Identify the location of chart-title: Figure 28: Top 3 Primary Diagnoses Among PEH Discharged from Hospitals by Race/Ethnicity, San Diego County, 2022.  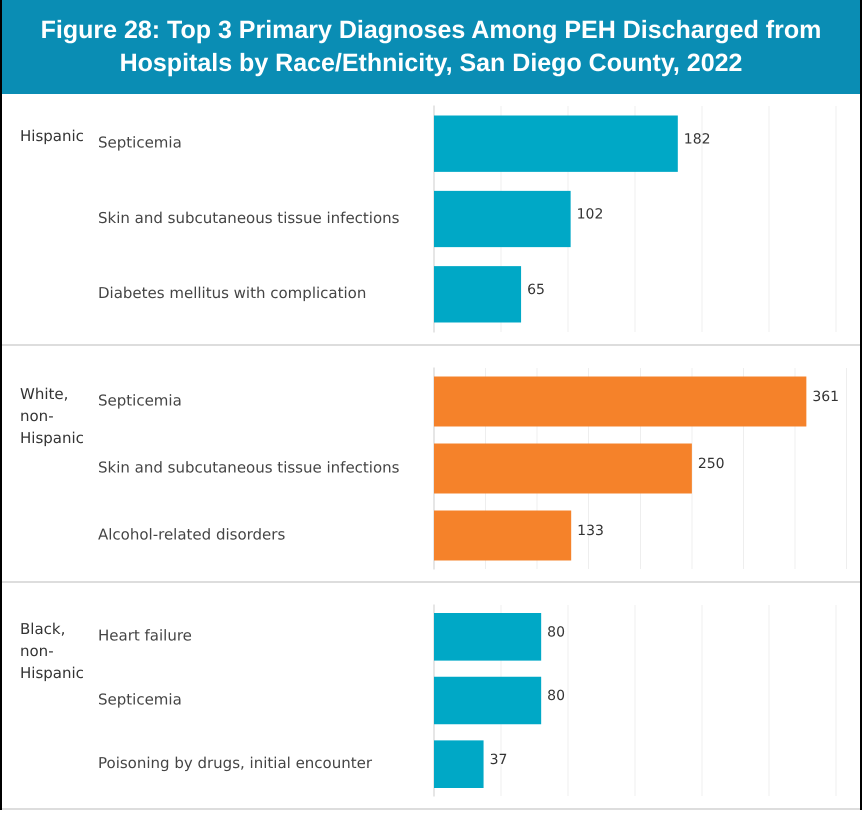
(431, 47).